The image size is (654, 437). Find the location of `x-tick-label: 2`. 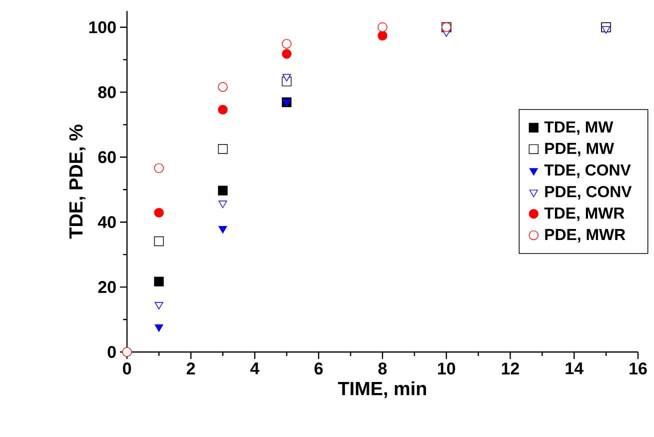

x-tick-label: 2 is located at coordinates (190, 368).